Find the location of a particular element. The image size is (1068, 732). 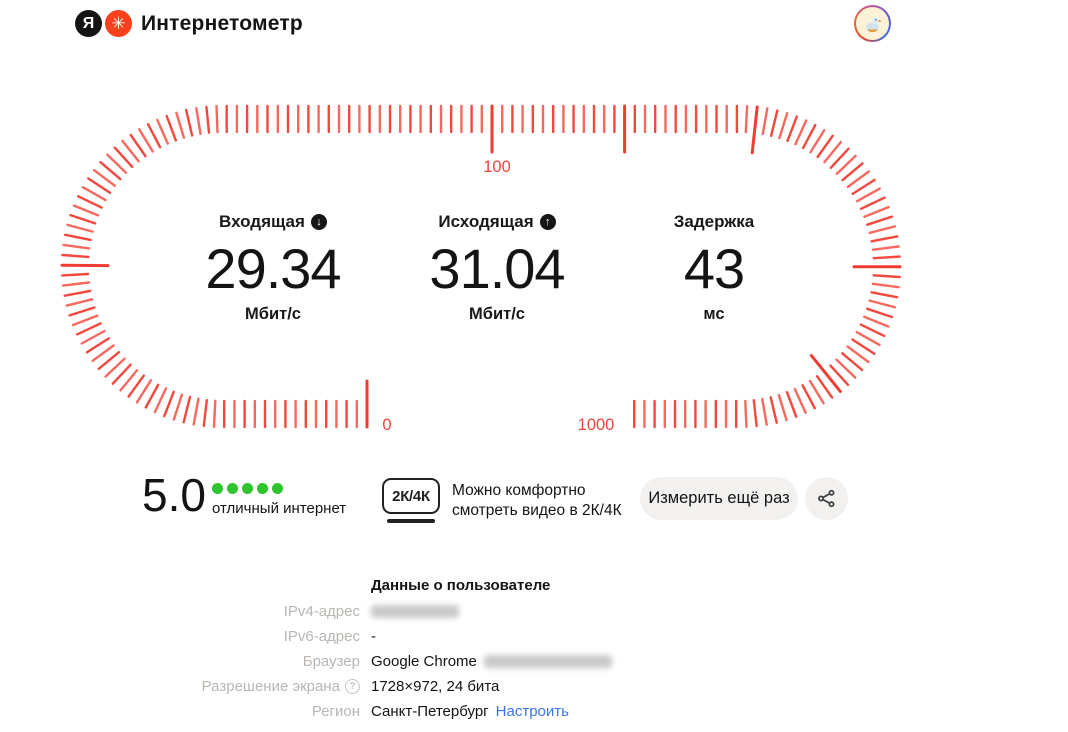

ipv4-label: IPv4-адрес is located at coordinates (321, 611).